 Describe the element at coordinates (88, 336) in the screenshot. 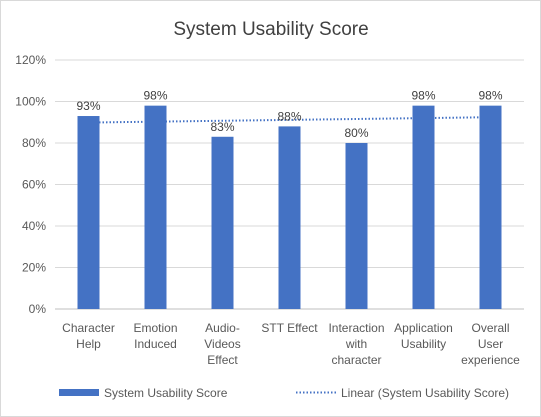

I see `x-category-label: Character Help` at that location.